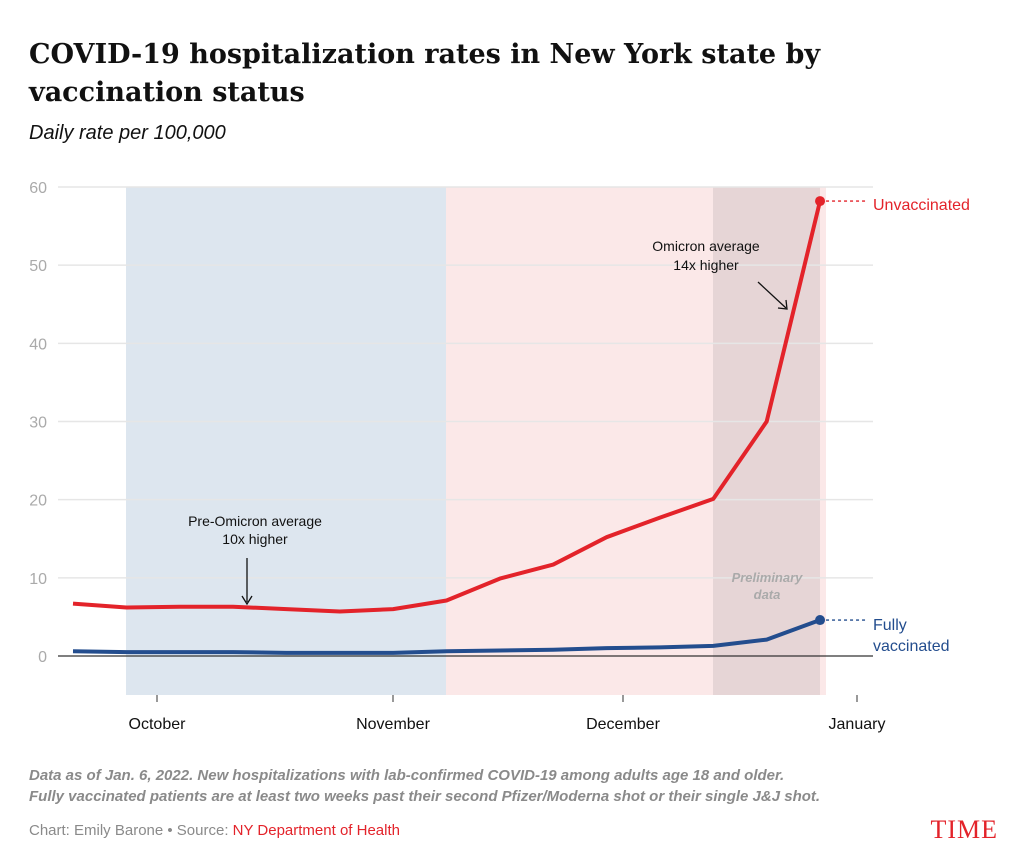  What do you see at coordinates (393, 724) in the screenshot?
I see `x-tick-label: November` at bounding box center [393, 724].